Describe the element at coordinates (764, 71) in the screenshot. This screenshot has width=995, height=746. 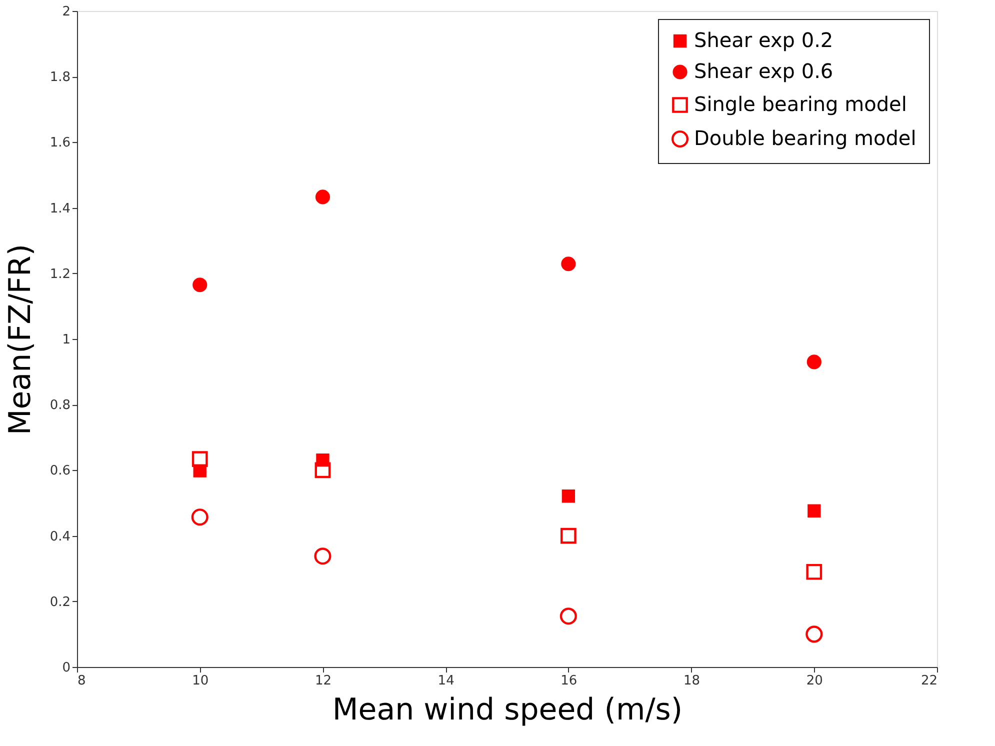
I see `legend-label: Shear exp 0.6` at that location.